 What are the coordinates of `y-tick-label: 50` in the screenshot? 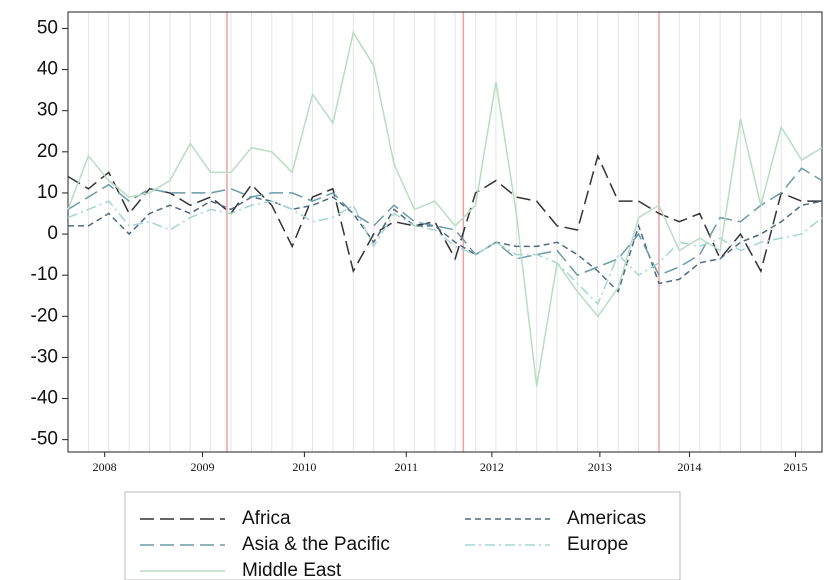 It's located at (47, 27).